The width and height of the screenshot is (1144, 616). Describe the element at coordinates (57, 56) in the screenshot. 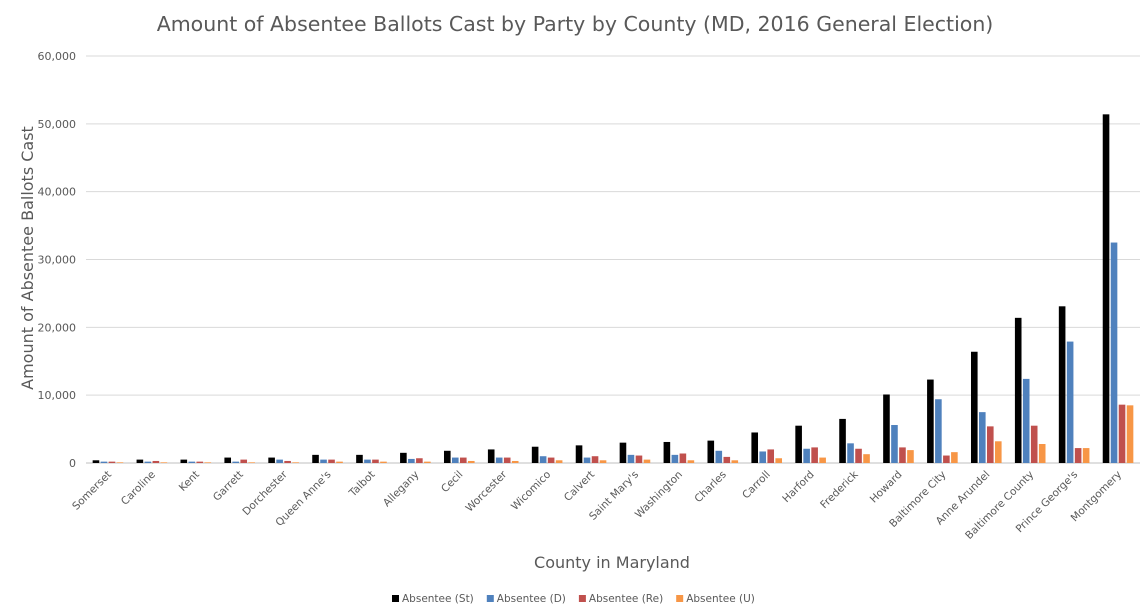

I see `y-tick-label: 60,000` at that location.